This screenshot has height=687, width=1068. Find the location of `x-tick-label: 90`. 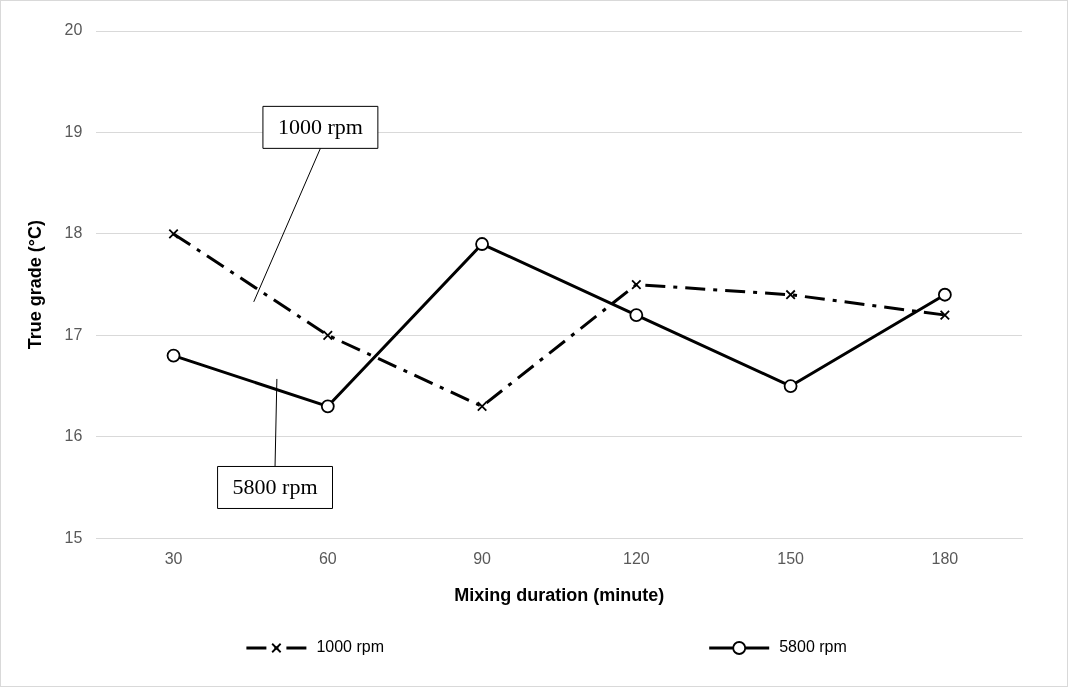

x-tick-label: 90 is located at coordinates (482, 559).